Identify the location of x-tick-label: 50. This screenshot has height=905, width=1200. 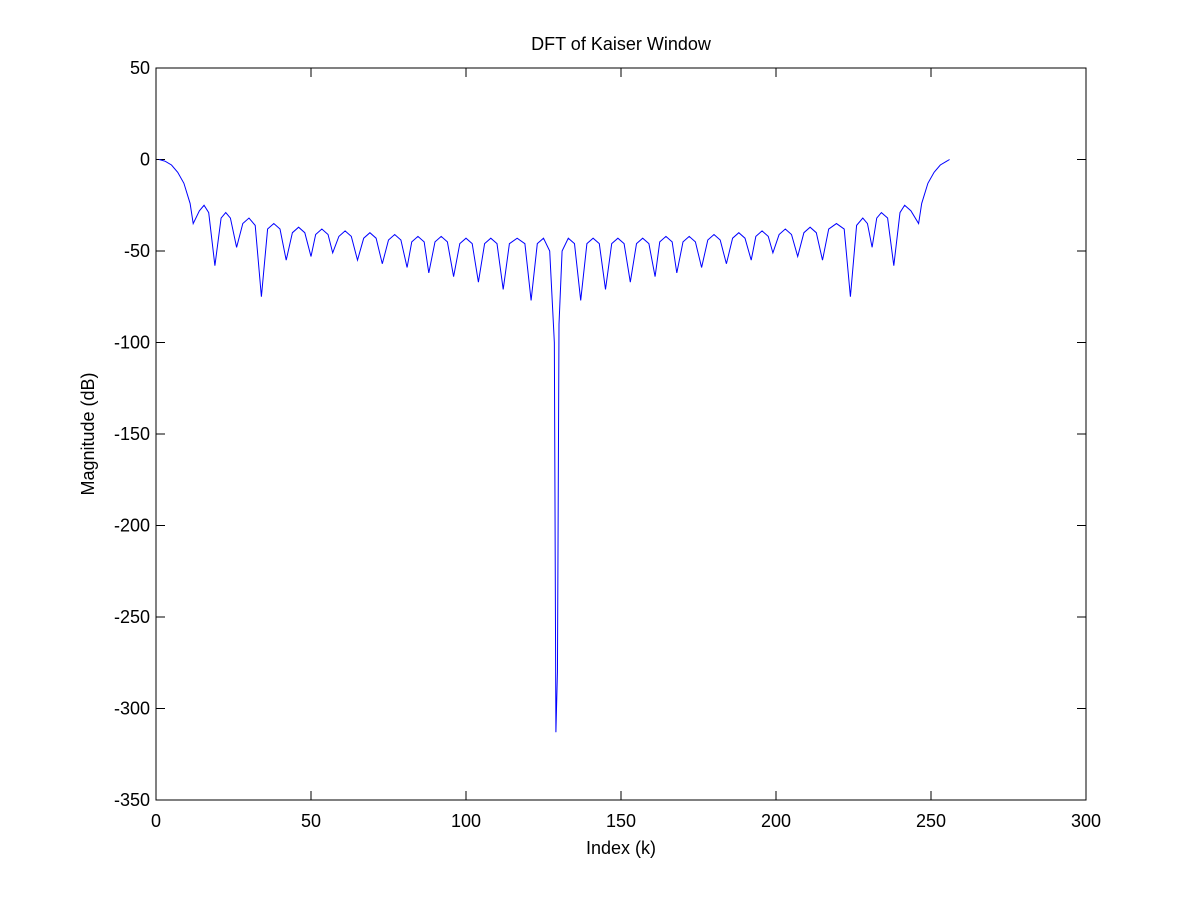
(311, 821).